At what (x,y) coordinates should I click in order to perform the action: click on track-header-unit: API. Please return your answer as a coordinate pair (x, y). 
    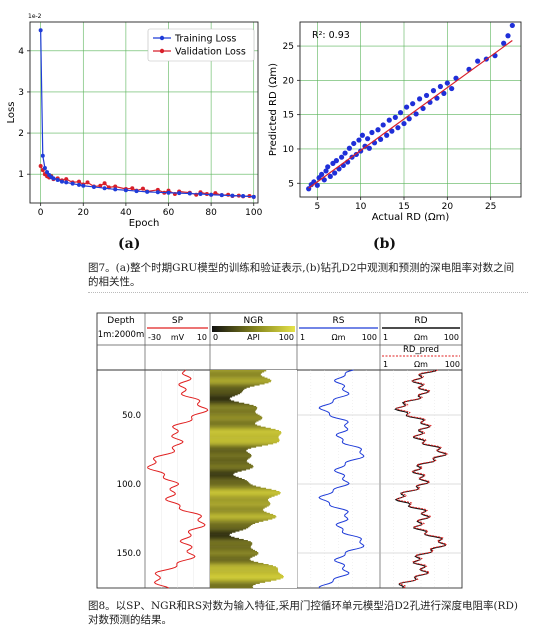
    Looking at the image, I should click on (253, 337).